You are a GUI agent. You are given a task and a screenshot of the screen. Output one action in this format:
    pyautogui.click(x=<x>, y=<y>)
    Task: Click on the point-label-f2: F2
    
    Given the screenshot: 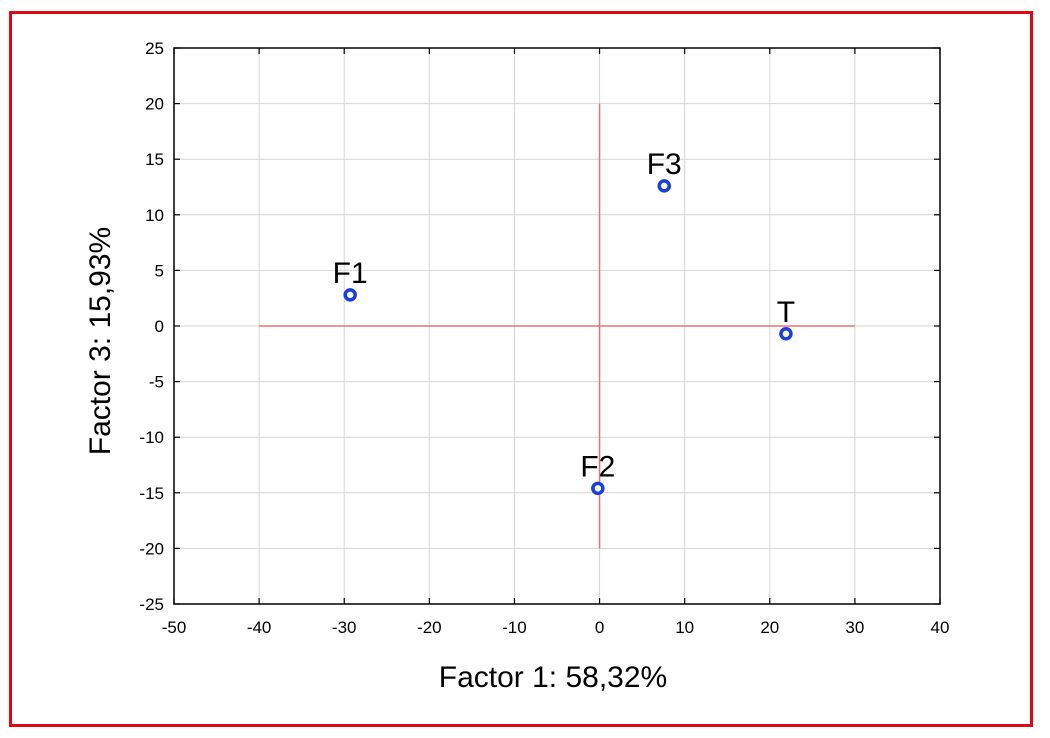 What is the action you would take?
    pyautogui.click(x=597, y=466)
    